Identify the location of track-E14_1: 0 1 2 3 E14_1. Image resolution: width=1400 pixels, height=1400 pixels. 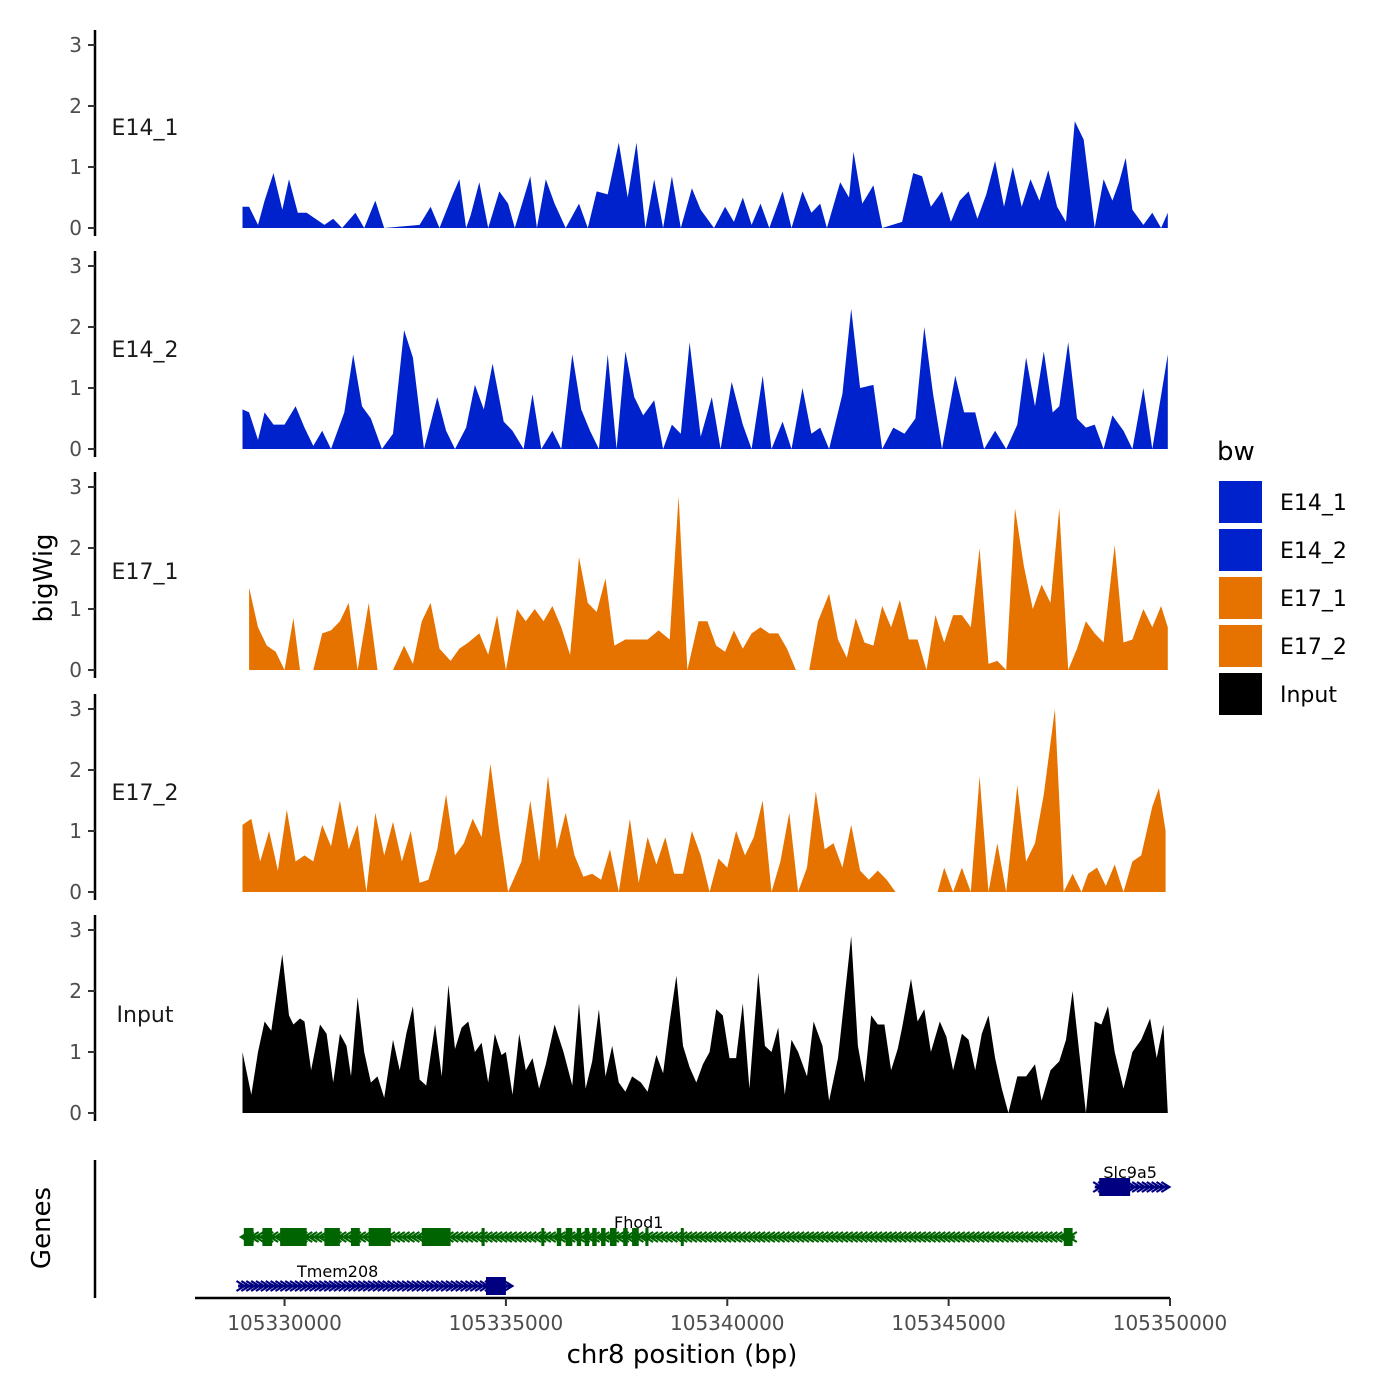
(618, 135).